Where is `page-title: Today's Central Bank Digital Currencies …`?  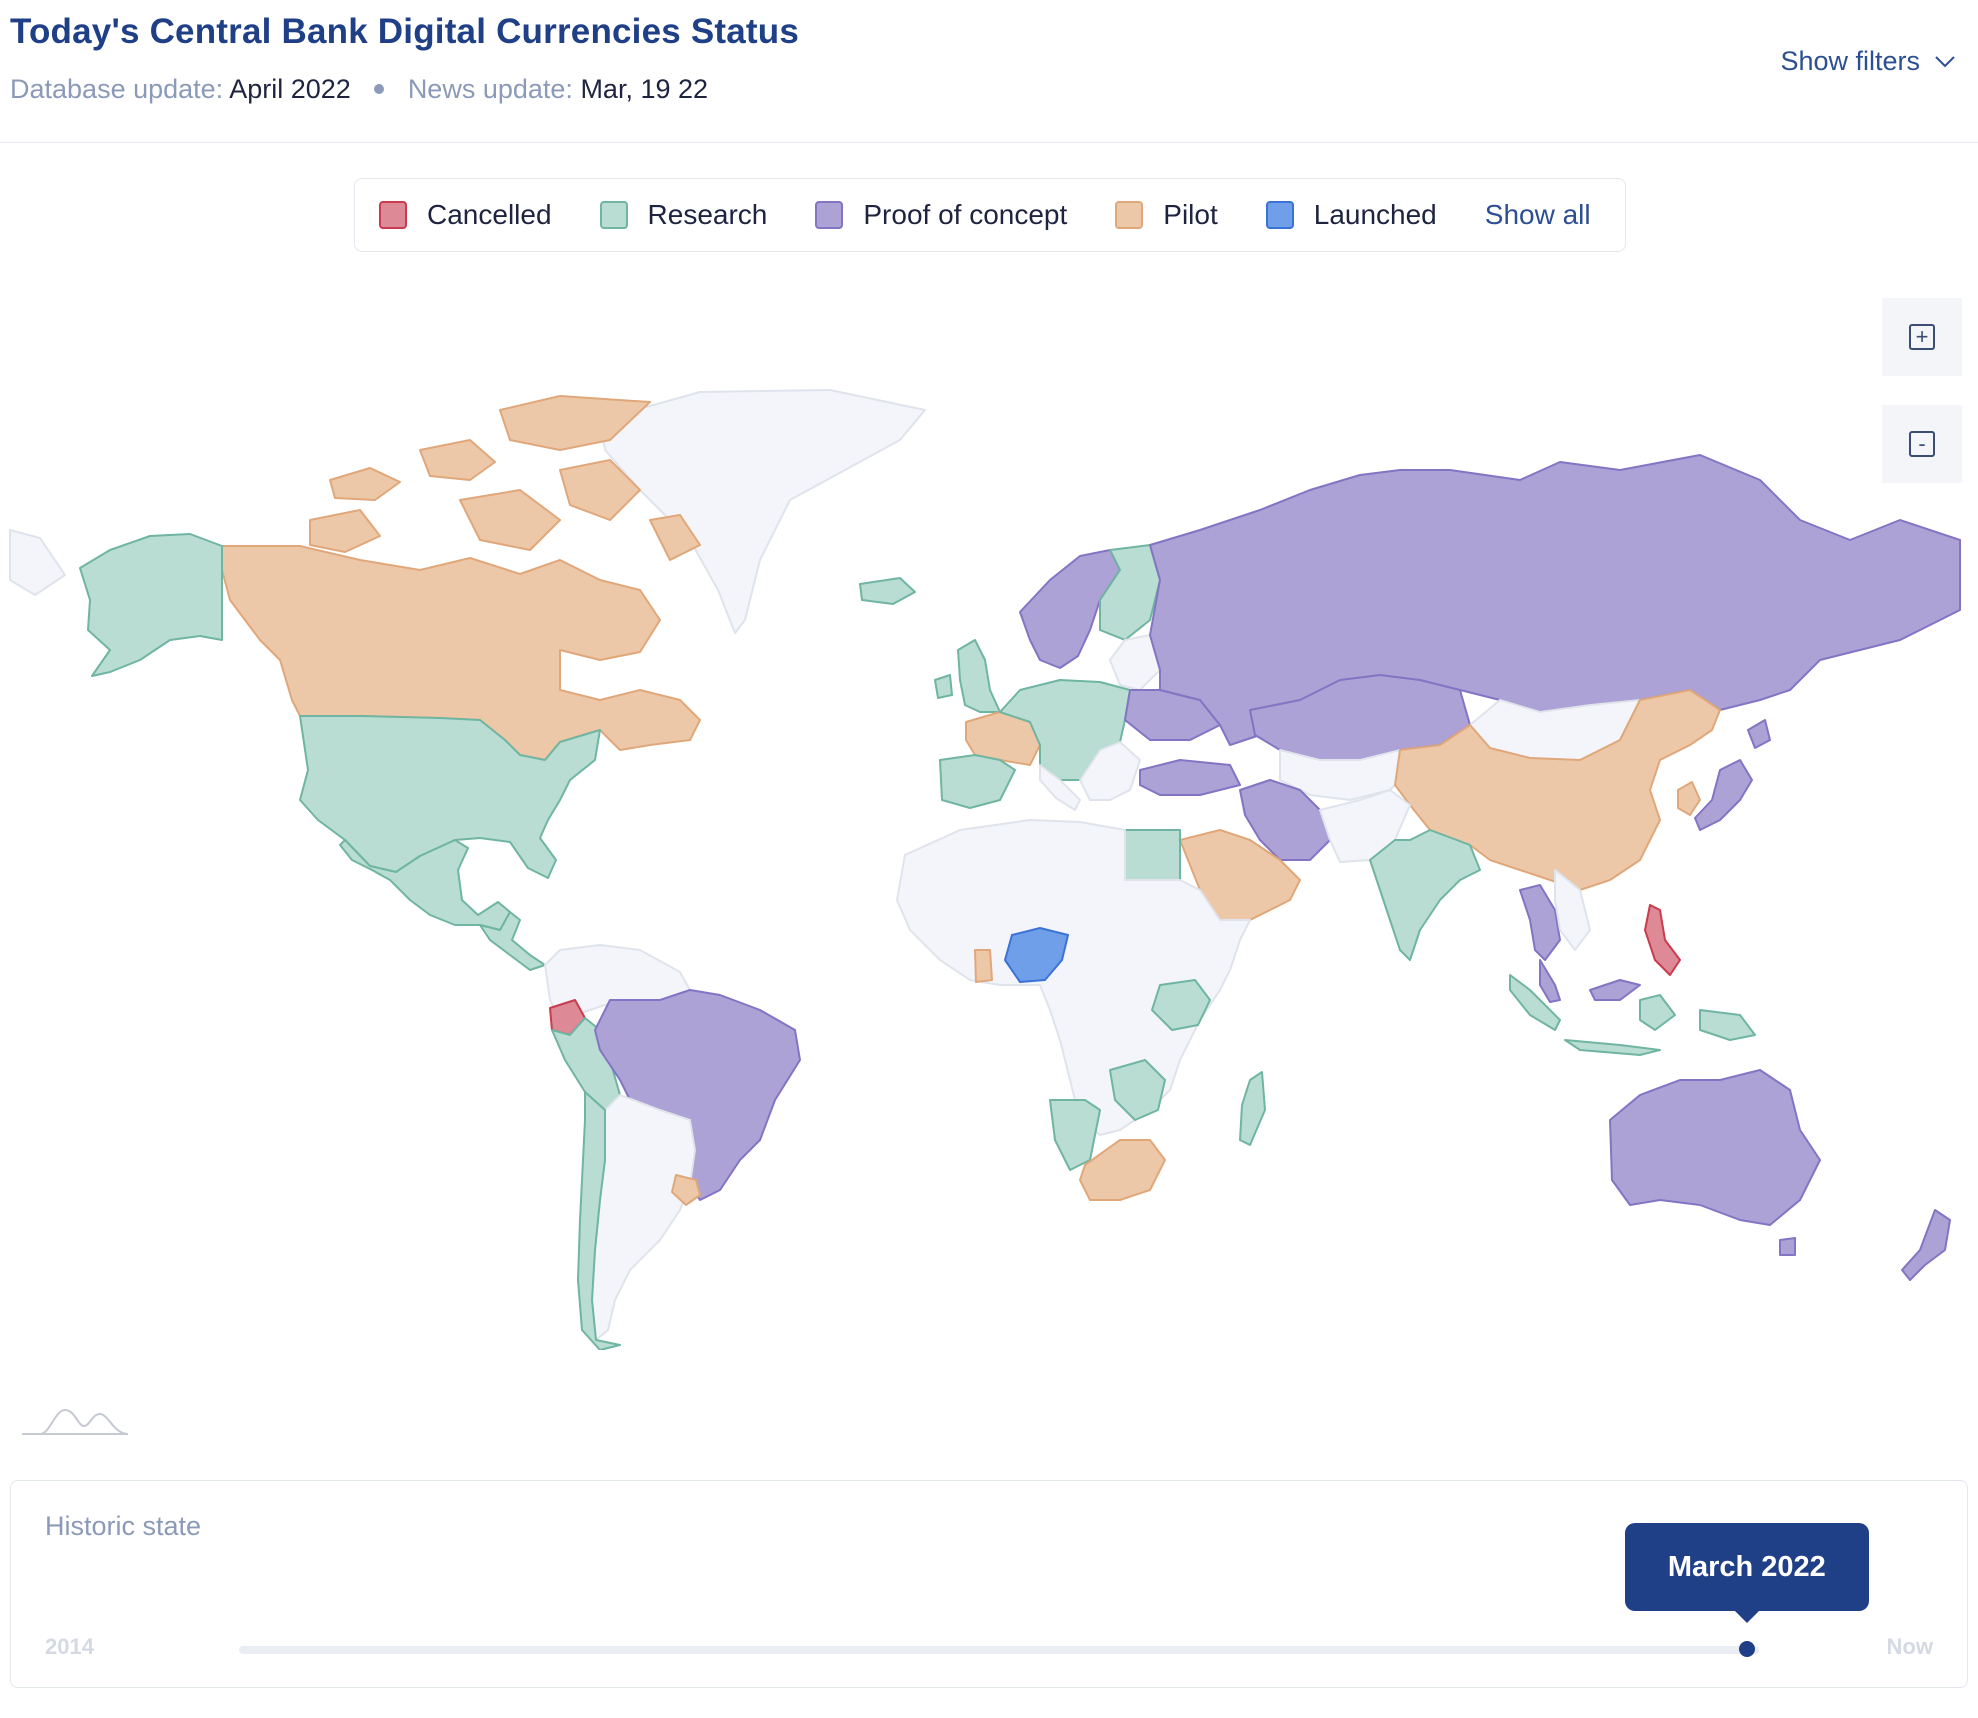 page-title: Today's Central Bank Digital Currencies … is located at coordinates (405, 31).